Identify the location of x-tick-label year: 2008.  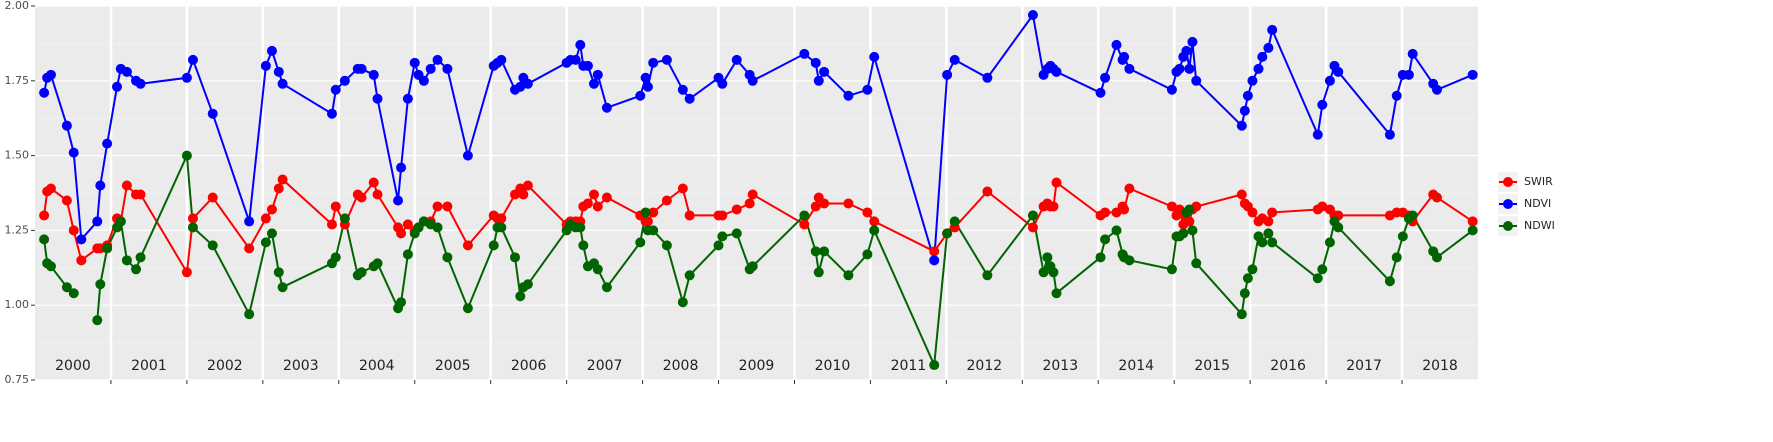
(681, 366).